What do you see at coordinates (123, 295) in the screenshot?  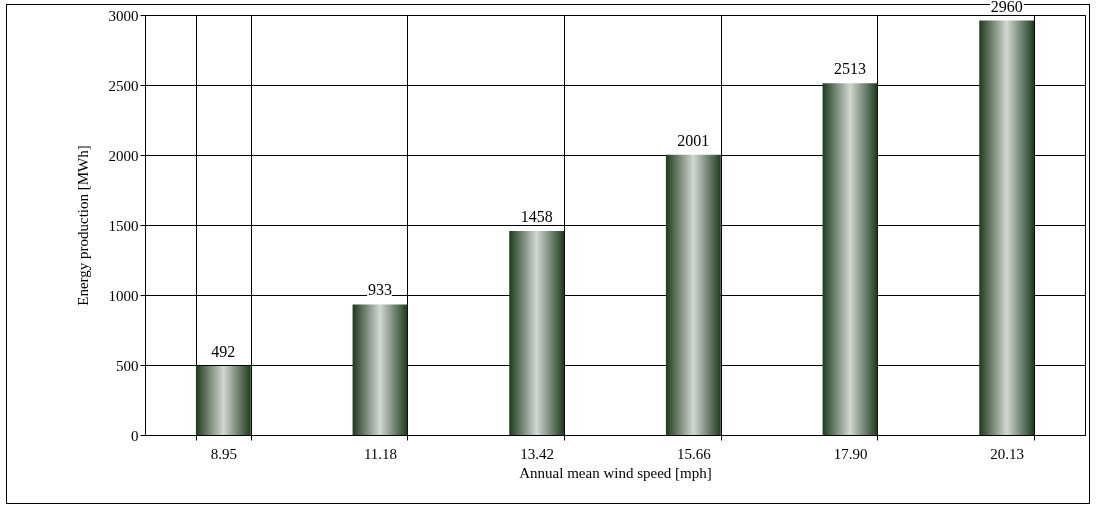 I see `y-tick-label: 1000` at bounding box center [123, 295].